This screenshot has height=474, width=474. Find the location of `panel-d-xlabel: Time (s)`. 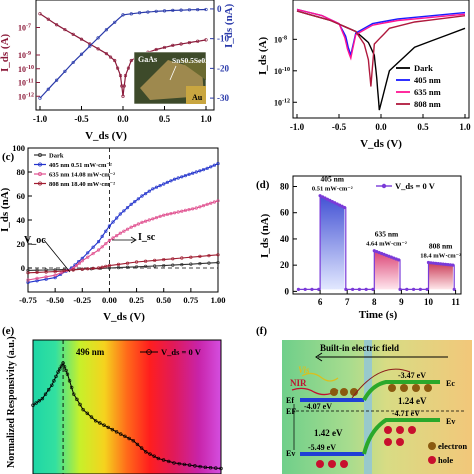

panel-d-xlabel: Time (s) is located at coordinates (378, 315).